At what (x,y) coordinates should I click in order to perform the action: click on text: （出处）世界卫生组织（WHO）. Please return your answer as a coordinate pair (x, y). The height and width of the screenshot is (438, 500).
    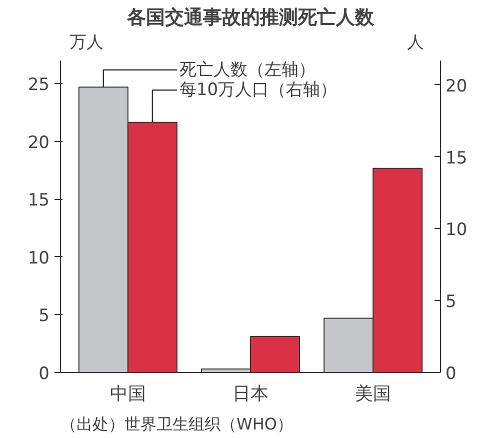
    Looking at the image, I should click on (176, 424).